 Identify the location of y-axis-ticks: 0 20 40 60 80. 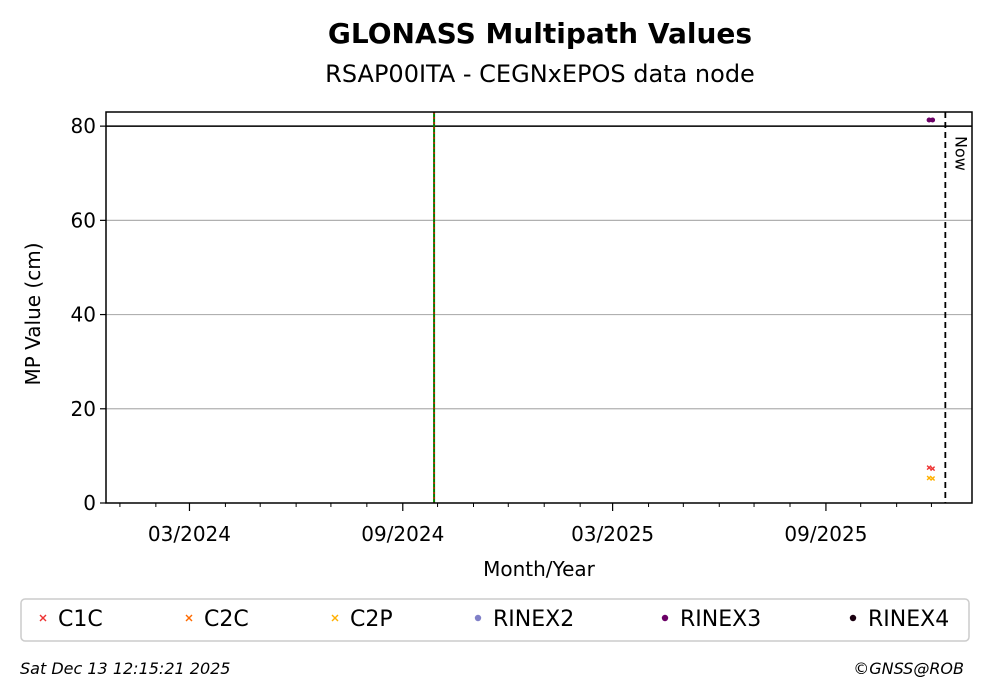
(88, 314).